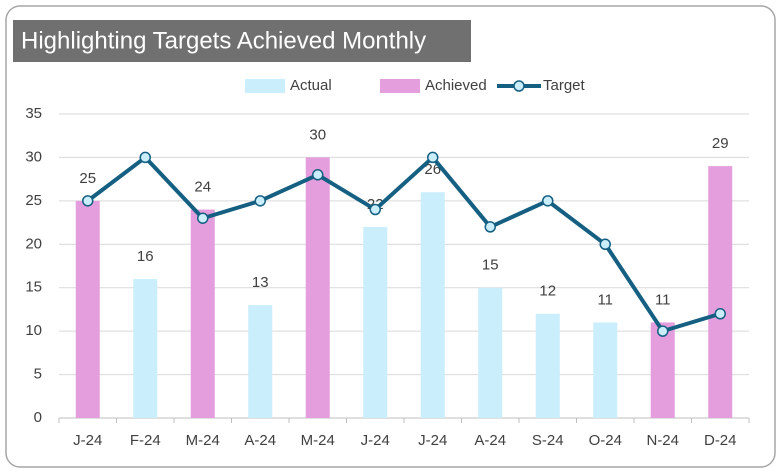 This screenshot has height=473, width=781. What do you see at coordinates (33, 113) in the screenshot?
I see `y-tick-label: 35` at bounding box center [33, 113].